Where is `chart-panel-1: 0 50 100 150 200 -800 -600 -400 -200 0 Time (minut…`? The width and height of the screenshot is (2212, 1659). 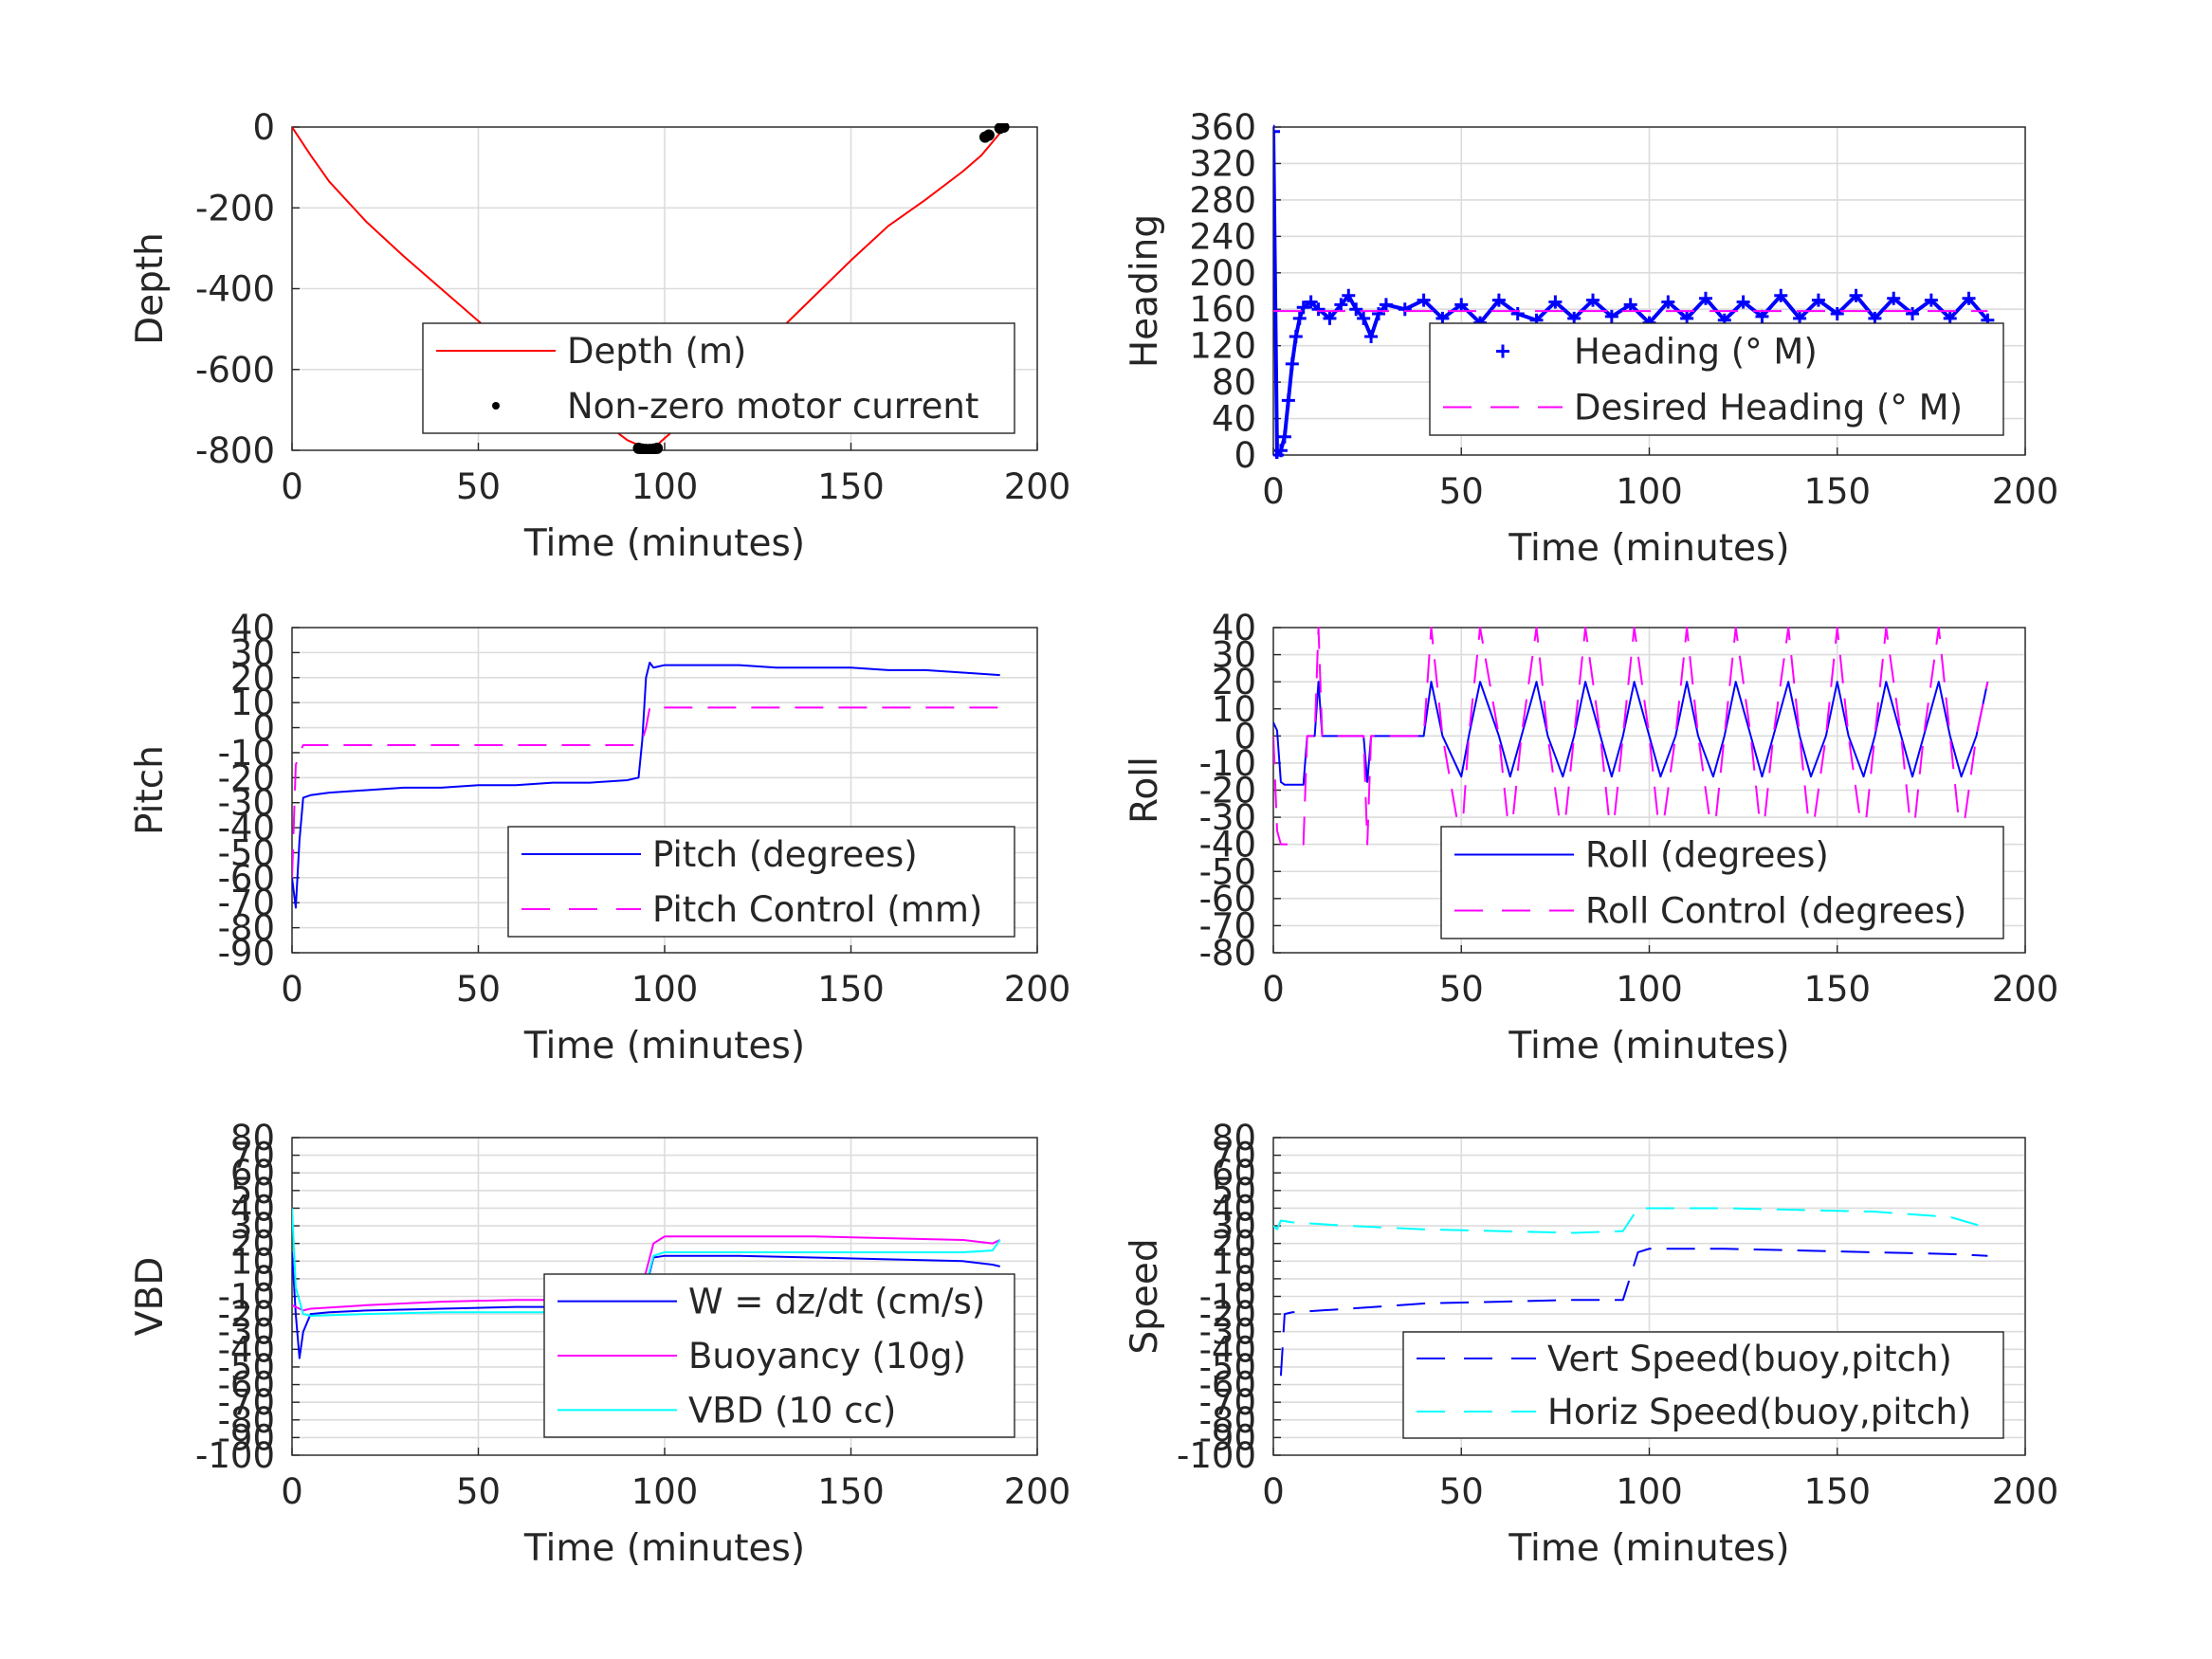 chart-panel-1: 0 50 100 150 200 -800 -600 -400 -200 0 Time (minut… is located at coordinates (599, 336).